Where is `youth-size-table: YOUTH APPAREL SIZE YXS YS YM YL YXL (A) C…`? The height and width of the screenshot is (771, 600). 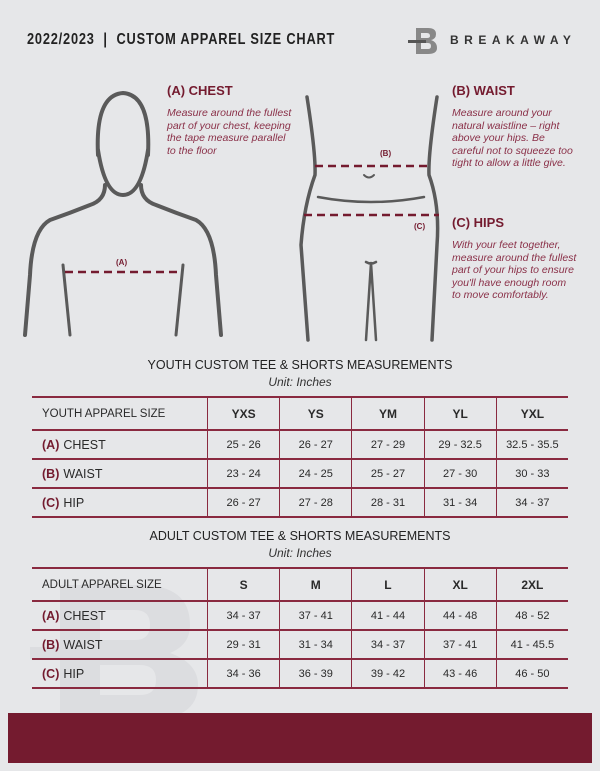 youth-size-table: YOUTH APPAREL SIZE YXS YS YM YL YXL (A) C… is located at coordinates (300, 457).